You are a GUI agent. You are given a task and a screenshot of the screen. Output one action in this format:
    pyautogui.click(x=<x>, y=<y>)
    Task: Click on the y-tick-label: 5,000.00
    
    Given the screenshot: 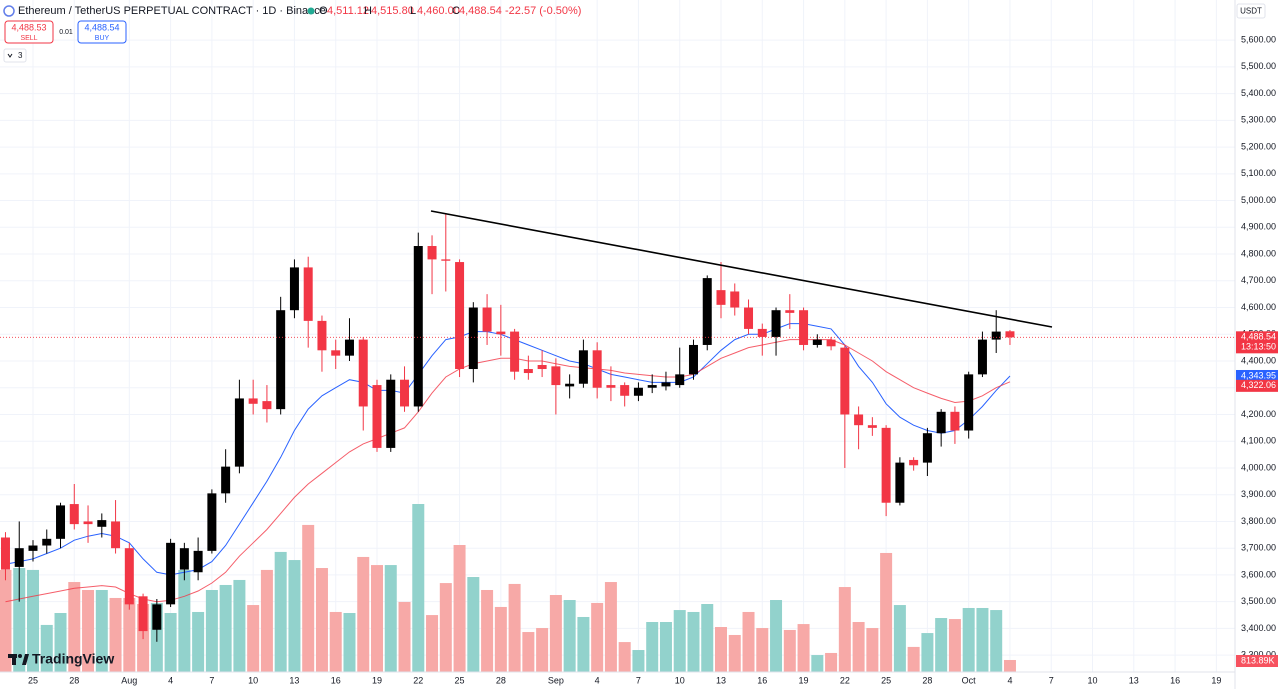 What is the action you would take?
    pyautogui.click(x=1258, y=200)
    